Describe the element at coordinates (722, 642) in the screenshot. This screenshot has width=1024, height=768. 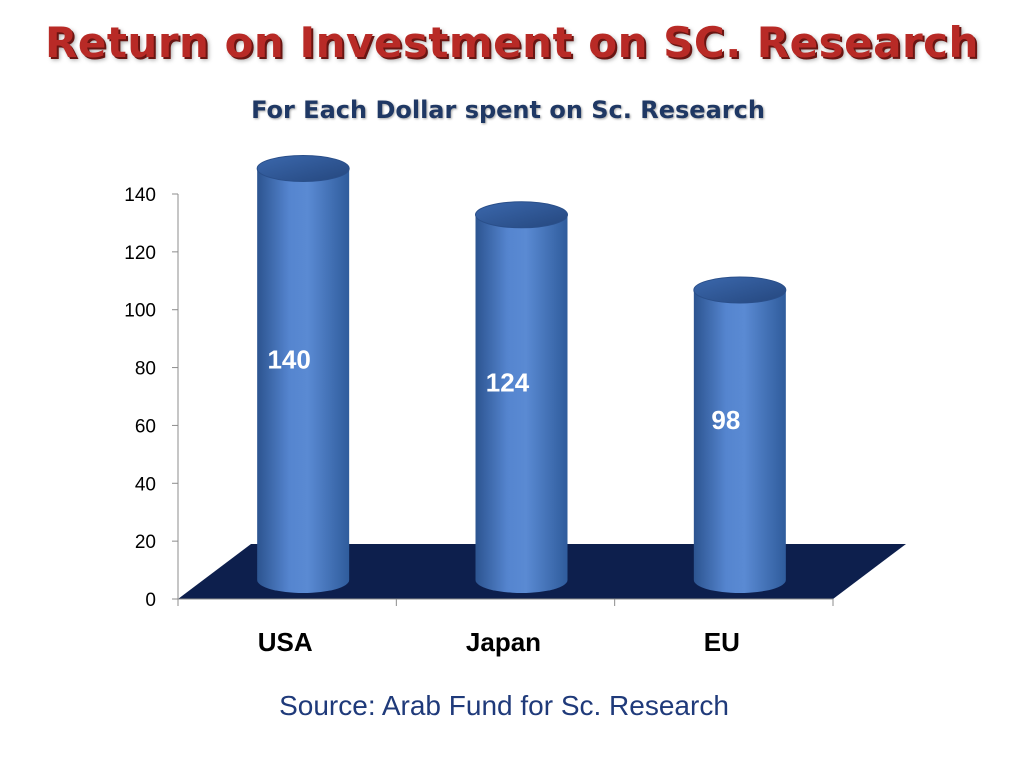
I see `x-category-label: EU` at that location.